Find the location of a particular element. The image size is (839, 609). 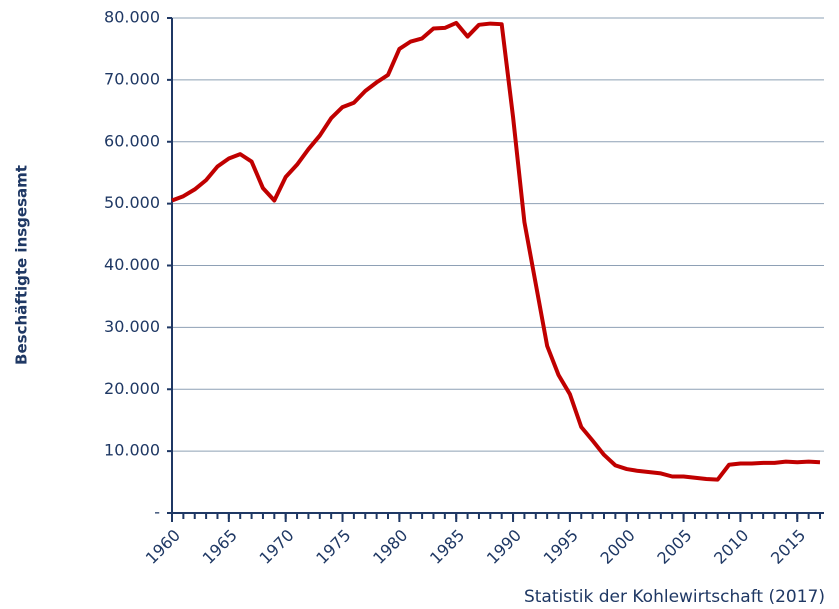

y-tick-label: 20.000 is located at coordinates (132, 388).